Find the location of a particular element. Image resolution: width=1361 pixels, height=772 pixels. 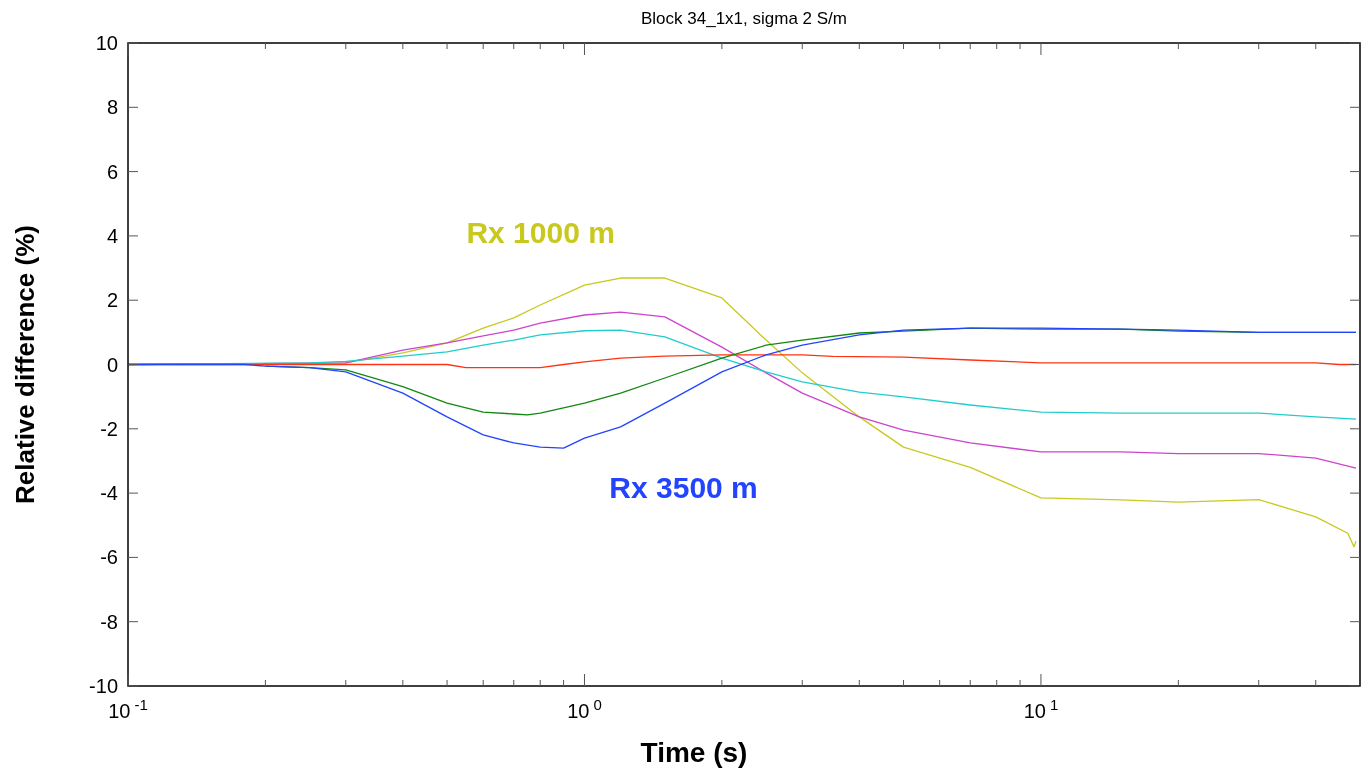

y-tick-label: 4 is located at coordinates (112, 235).